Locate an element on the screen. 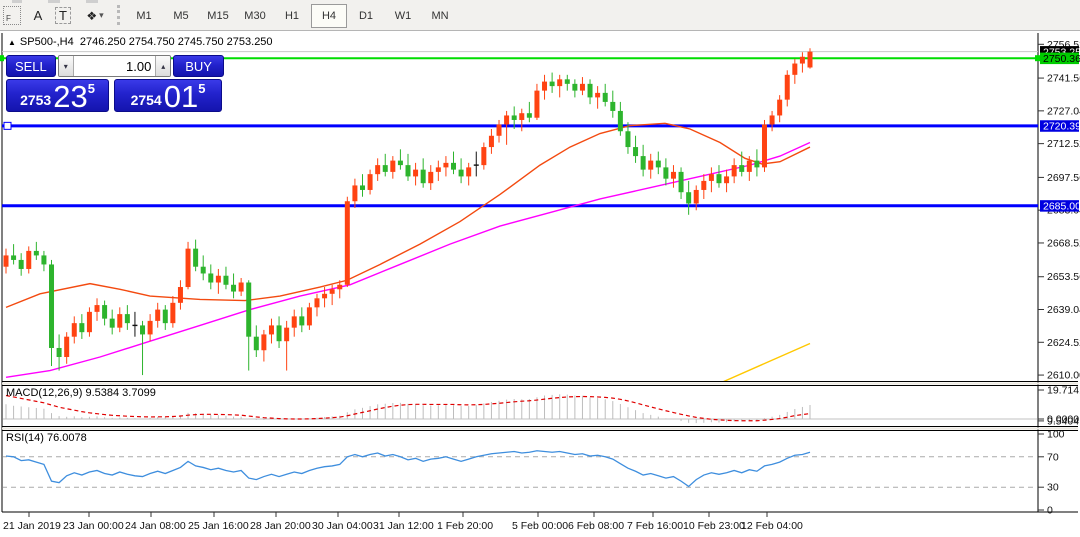 The width and height of the screenshot is (1080, 537). timeframe-button-m1: M1 is located at coordinates (144, 16).